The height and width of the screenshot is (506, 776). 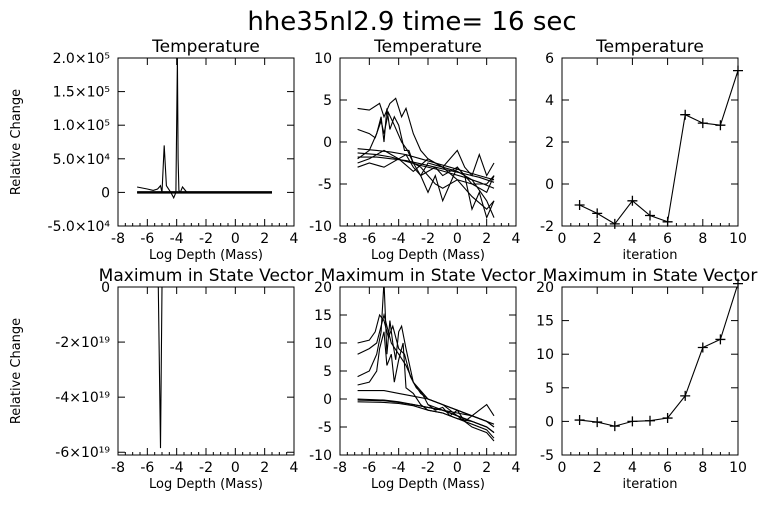 What do you see at coordinates (428, 468) in the screenshot?
I see `panel-bottom-middle-xtick-label: -2` at bounding box center [428, 468].